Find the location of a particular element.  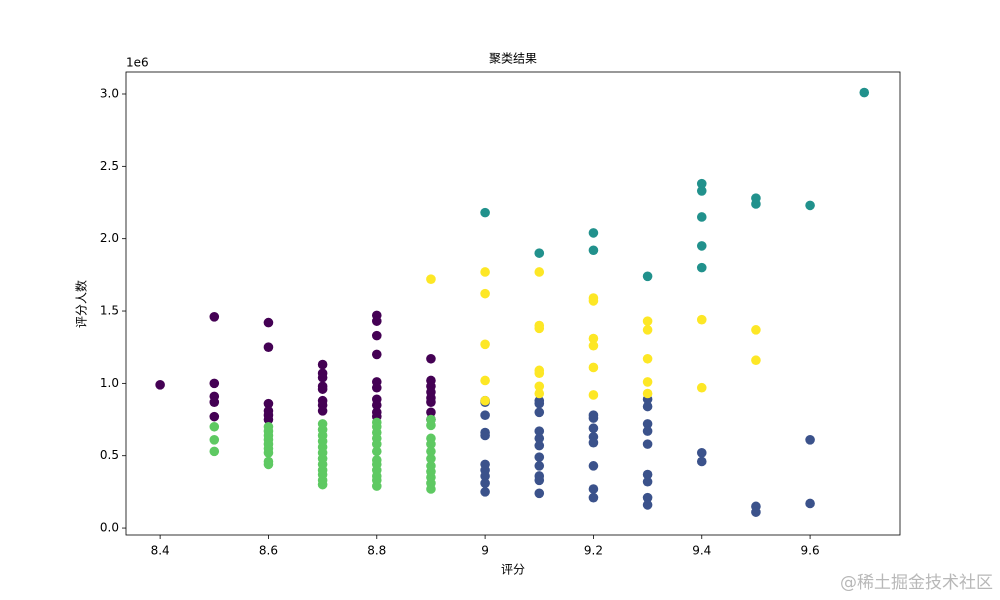

chart-title: 聚类结果 is located at coordinates (513, 59).